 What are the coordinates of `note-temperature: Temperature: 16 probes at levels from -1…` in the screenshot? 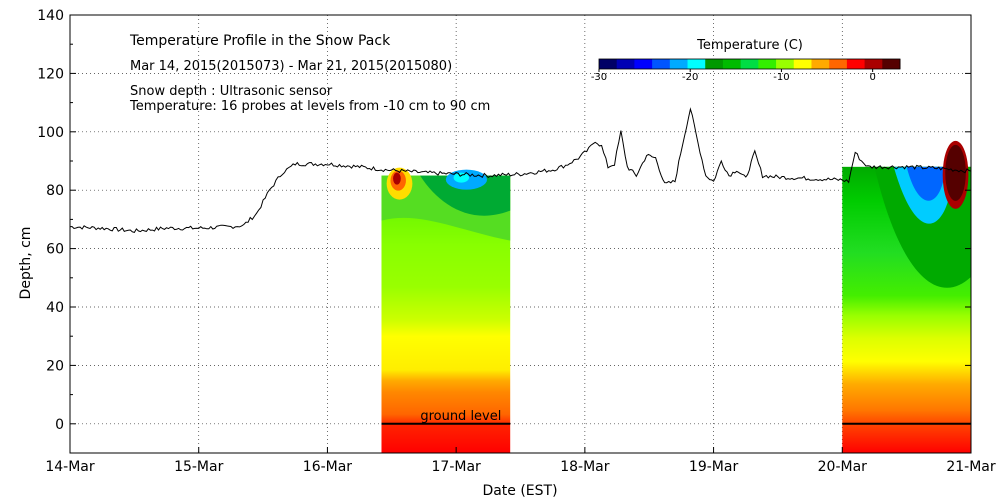 It's located at (309, 106).